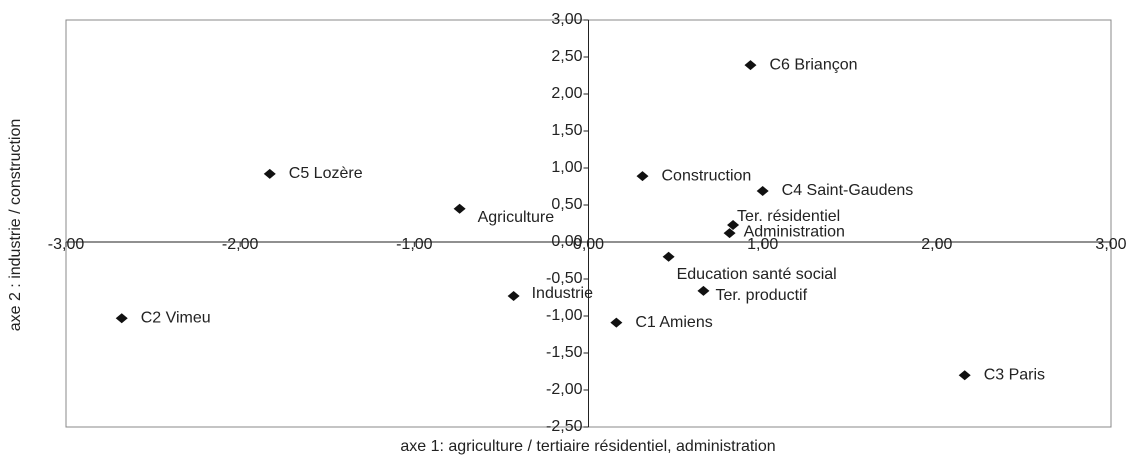  What do you see at coordinates (1110, 244) in the screenshot?
I see `x-tick-label: 3,00` at bounding box center [1110, 244].